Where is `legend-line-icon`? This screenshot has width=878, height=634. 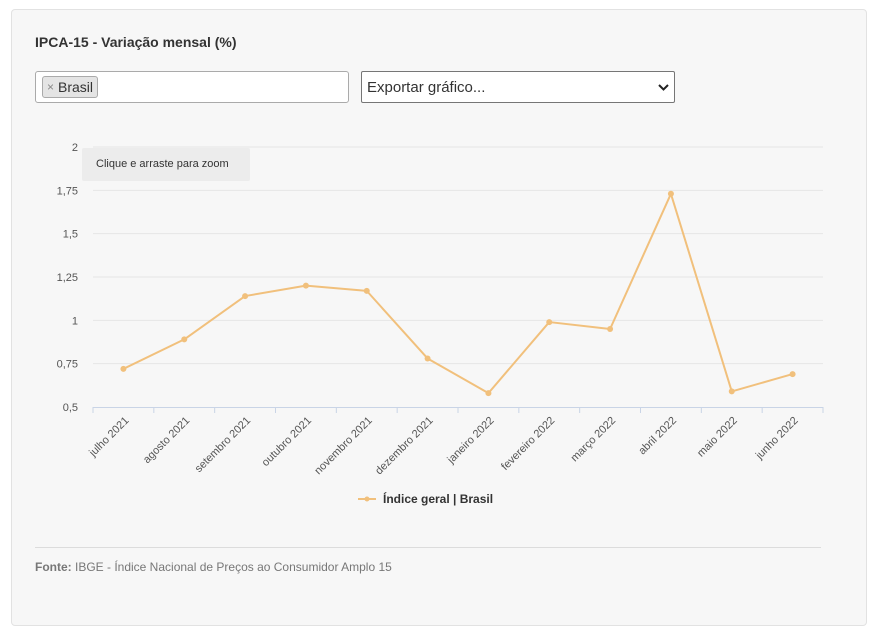 legend-line-icon is located at coordinates (367, 499).